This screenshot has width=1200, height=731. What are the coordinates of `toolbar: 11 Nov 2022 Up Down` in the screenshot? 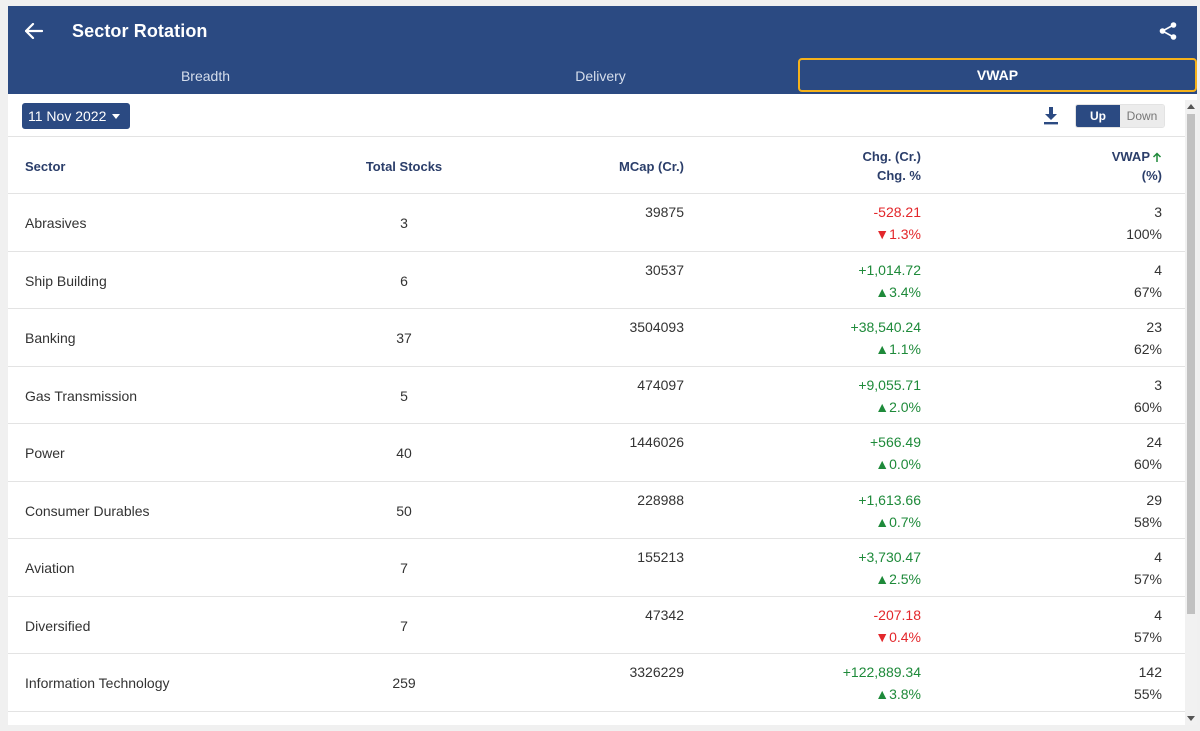 It's located at (602, 115).